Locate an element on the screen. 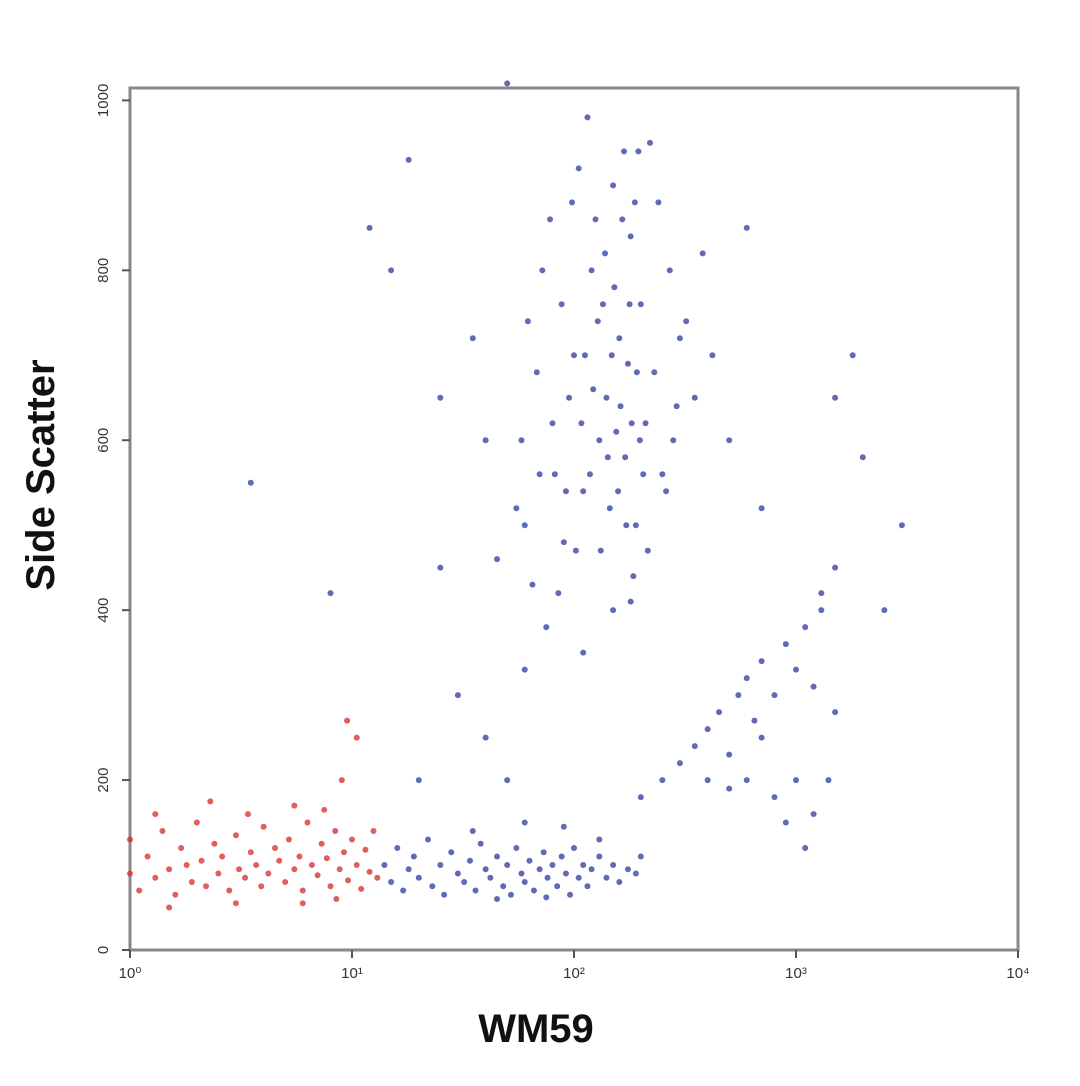 The height and width of the screenshot is (1086, 1080). x-axis-label: WM59 is located at coordinates (536, 1029).